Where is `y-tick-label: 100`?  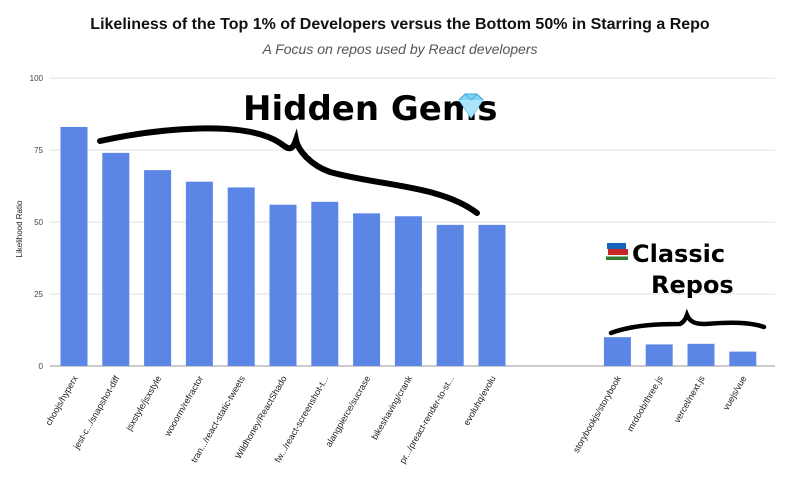 y-tick-label: 100 is located at coordinates (37, 78).